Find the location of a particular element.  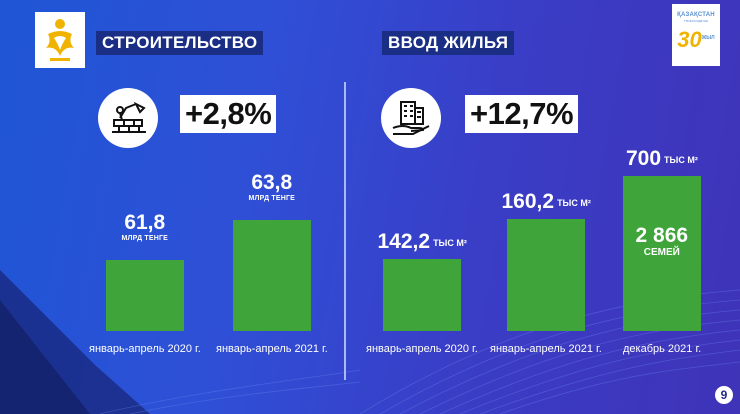

construction-icon-circle is located at coordinates (128, 118).